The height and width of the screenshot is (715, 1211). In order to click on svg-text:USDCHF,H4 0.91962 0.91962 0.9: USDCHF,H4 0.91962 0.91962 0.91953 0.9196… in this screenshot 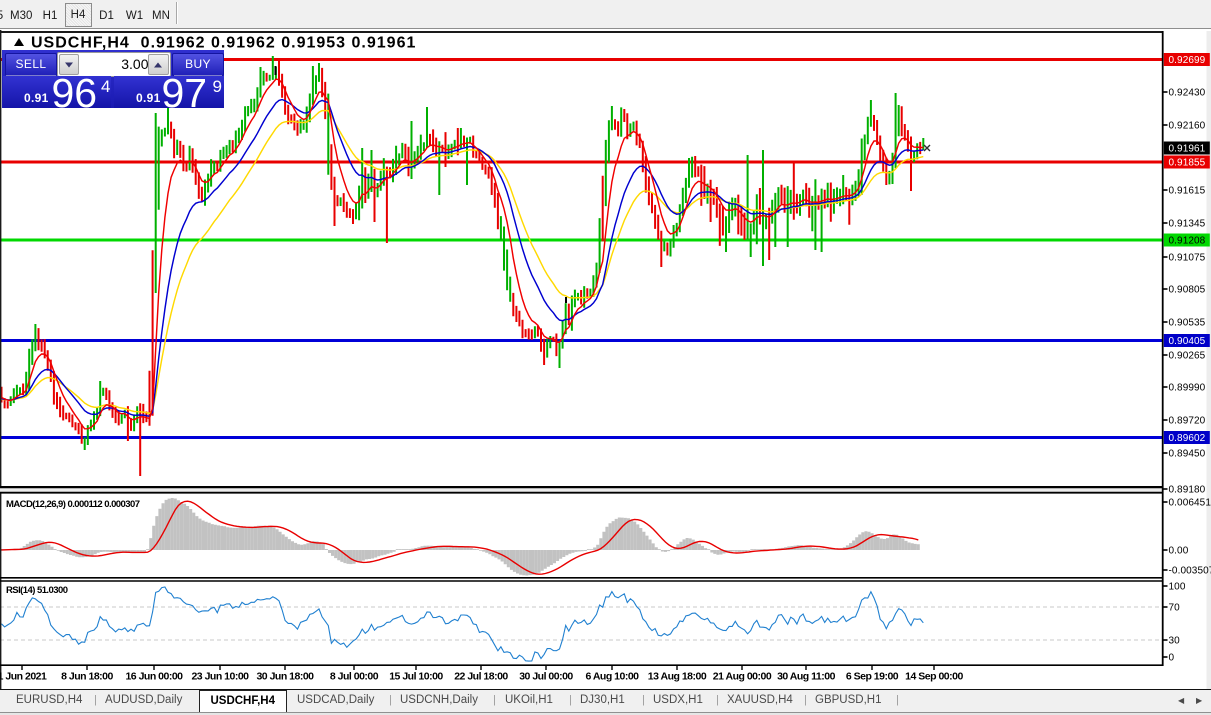, I will do `click(223, 43)`.